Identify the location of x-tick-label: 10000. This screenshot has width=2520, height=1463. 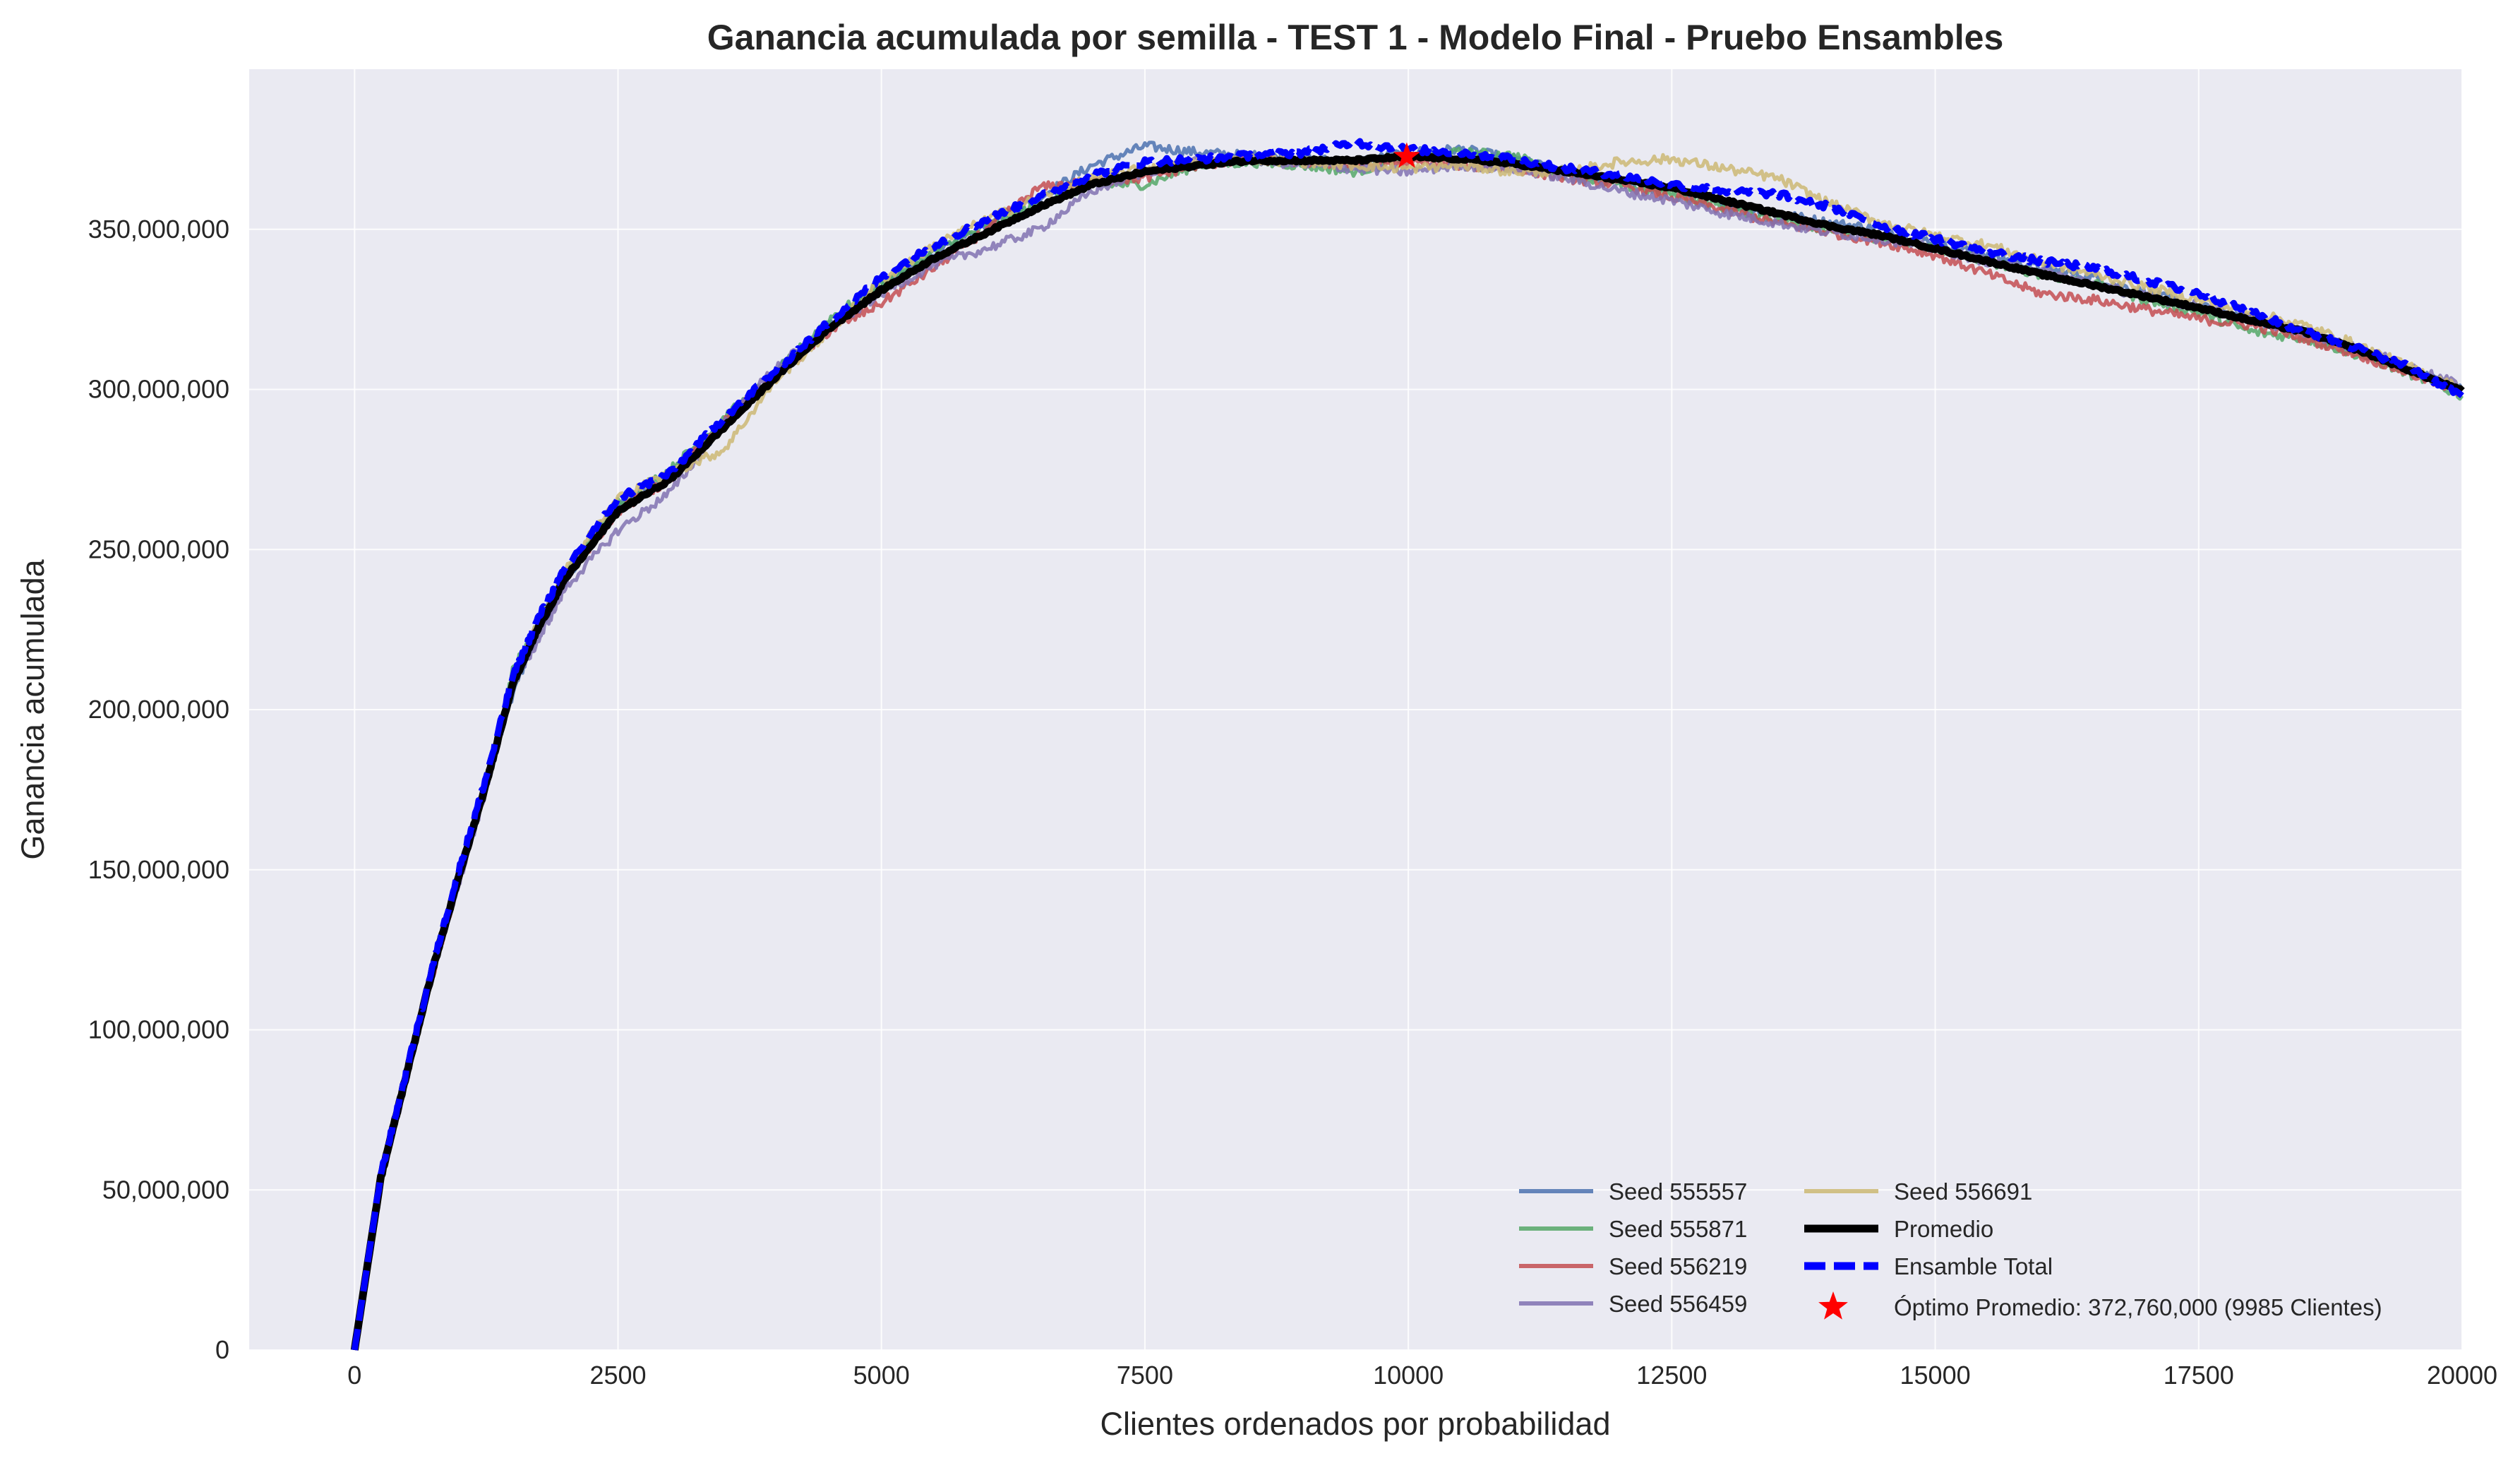
(1408, 1375).